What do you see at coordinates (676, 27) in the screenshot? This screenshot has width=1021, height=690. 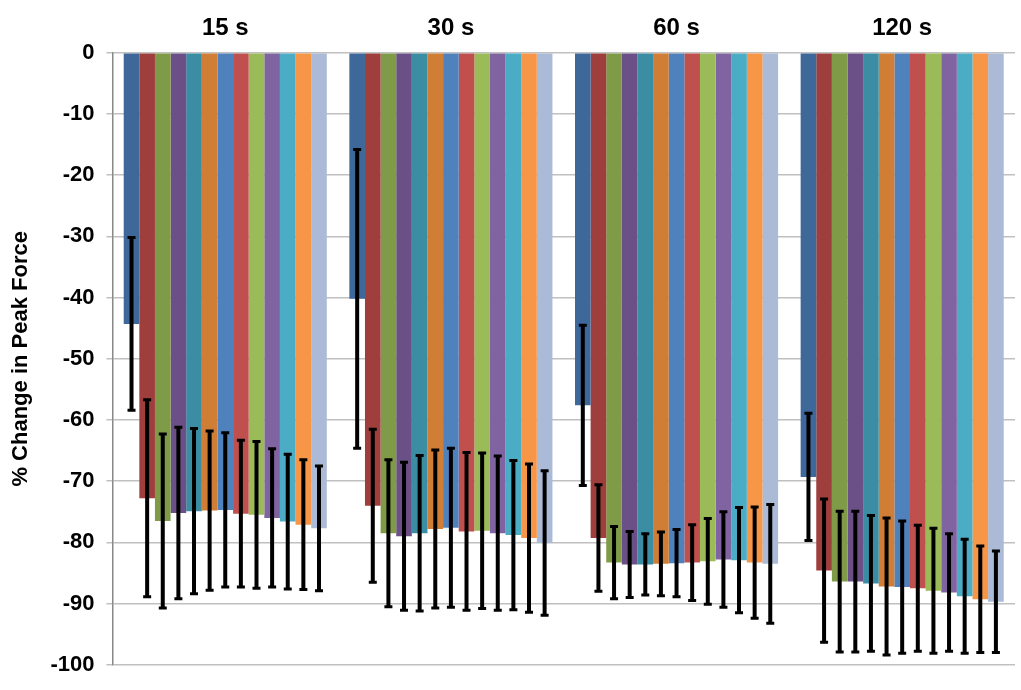 I see `x-tick-label: 60 s` at bounding box center [676, 27].